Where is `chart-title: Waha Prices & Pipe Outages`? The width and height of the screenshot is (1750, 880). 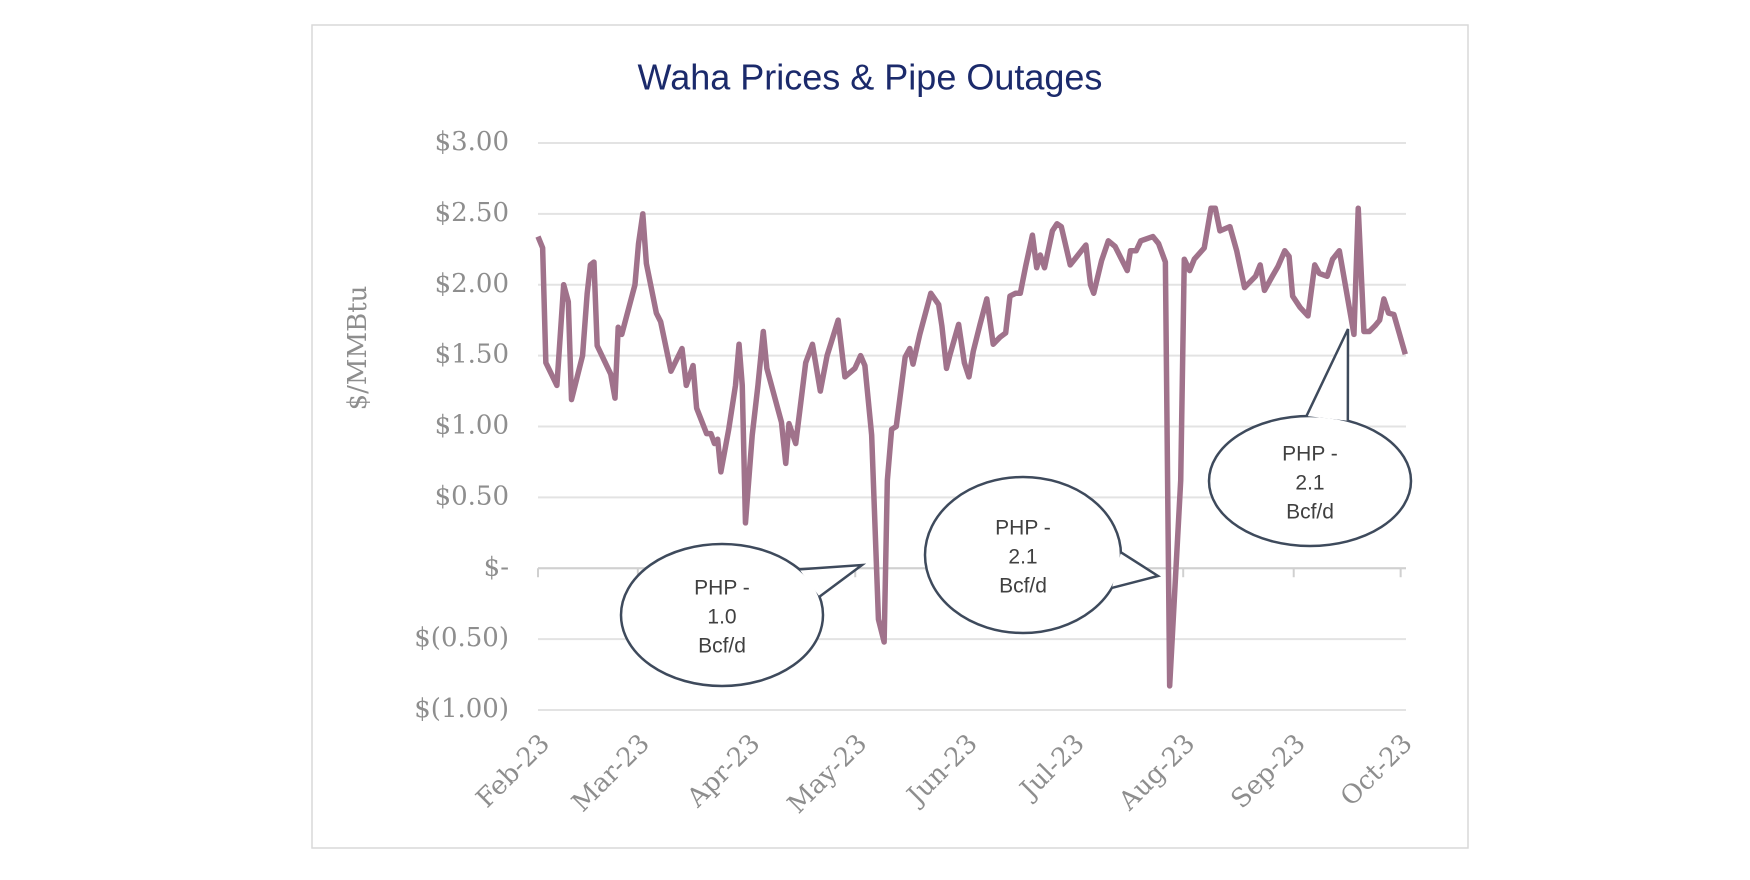
chart-title: Waha Prices & Pipe Outages is located at coordinates (870, 77).